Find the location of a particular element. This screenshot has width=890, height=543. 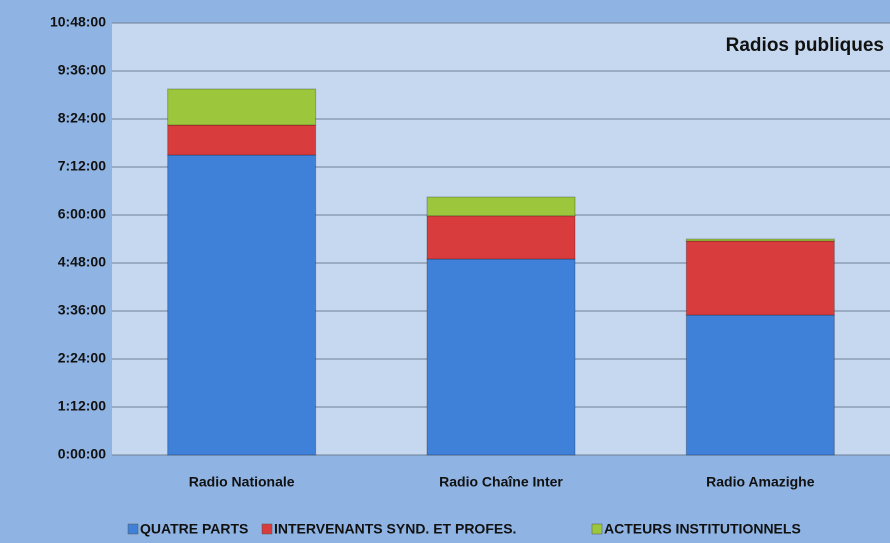

x-tick-label: Radio Amazighe is located at coordinates (760, 482).